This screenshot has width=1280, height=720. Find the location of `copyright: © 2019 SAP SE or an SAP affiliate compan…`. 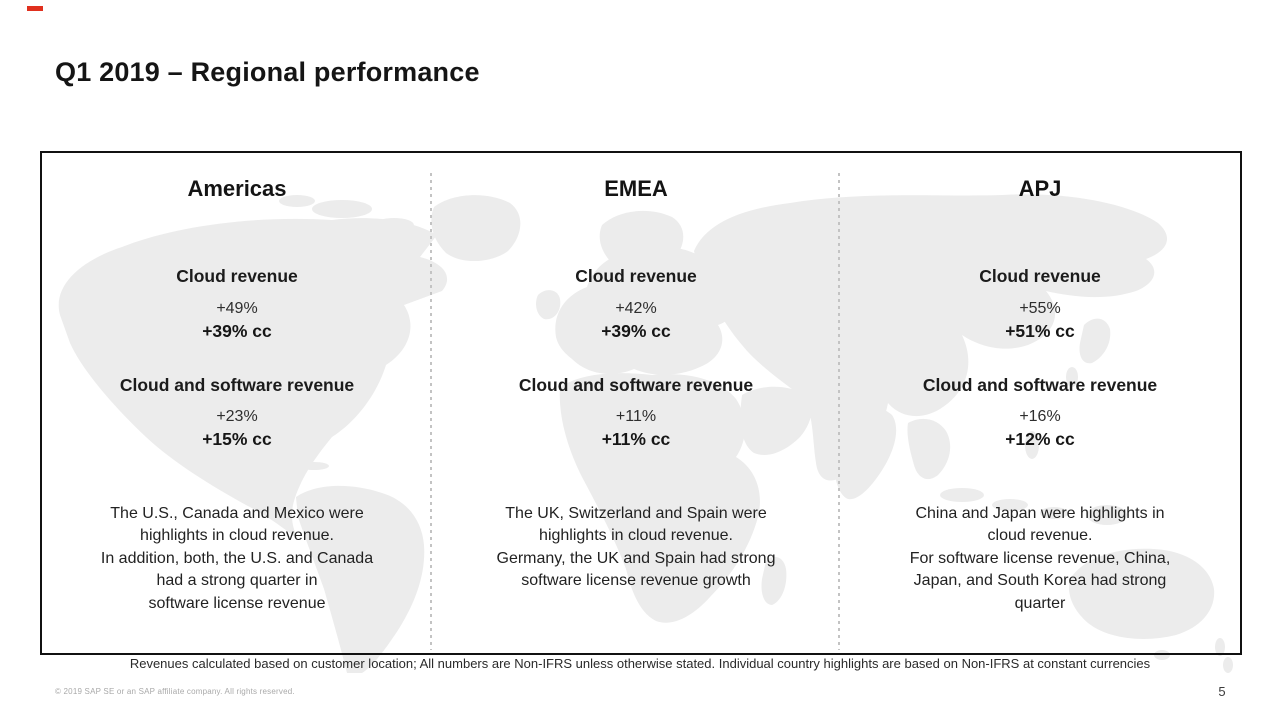

copyright: © 2019 SAP SE or an SAP affiliate compan… is located at coordinates (175, 691).